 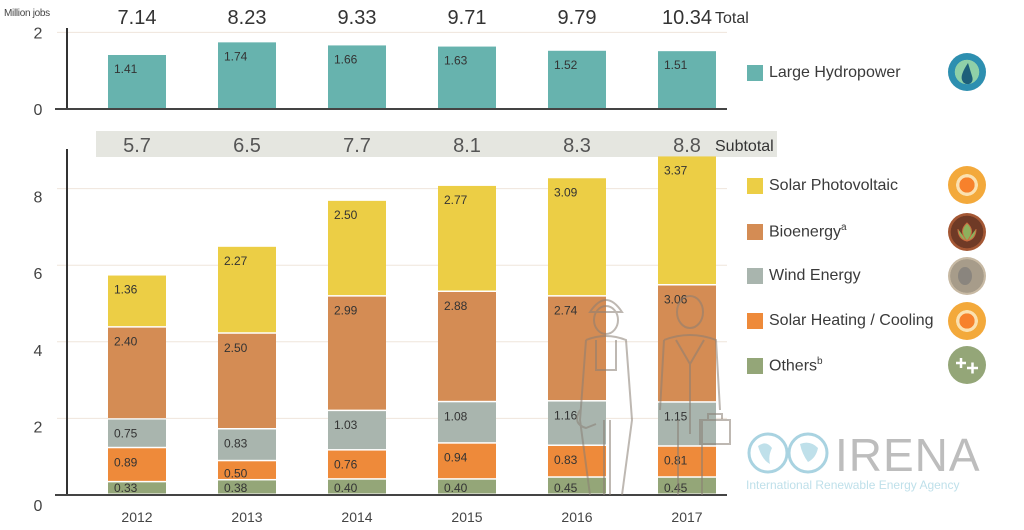 I want to click on total-value-label: 8.23, so click(x=247, y=18).